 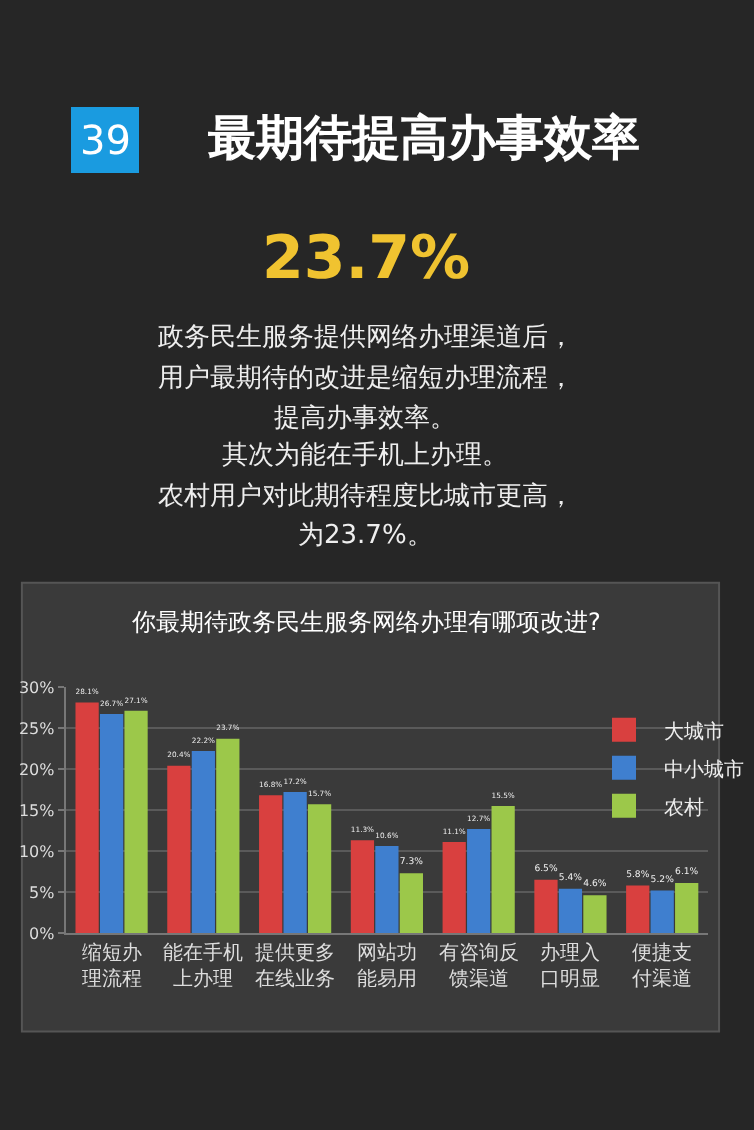 What do you see at coordinates (423, 138) in the screenshot?
I see `text: 最期待提高办事效率` at bounding box center [423, 138].